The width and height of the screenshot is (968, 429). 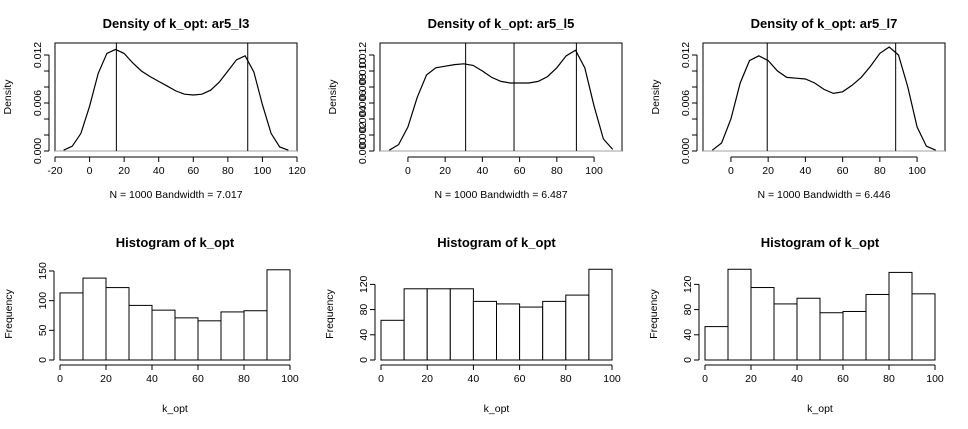 I want to click on chart-title: Density of k_opt: ar5_l5, so click(x=501, y=23).